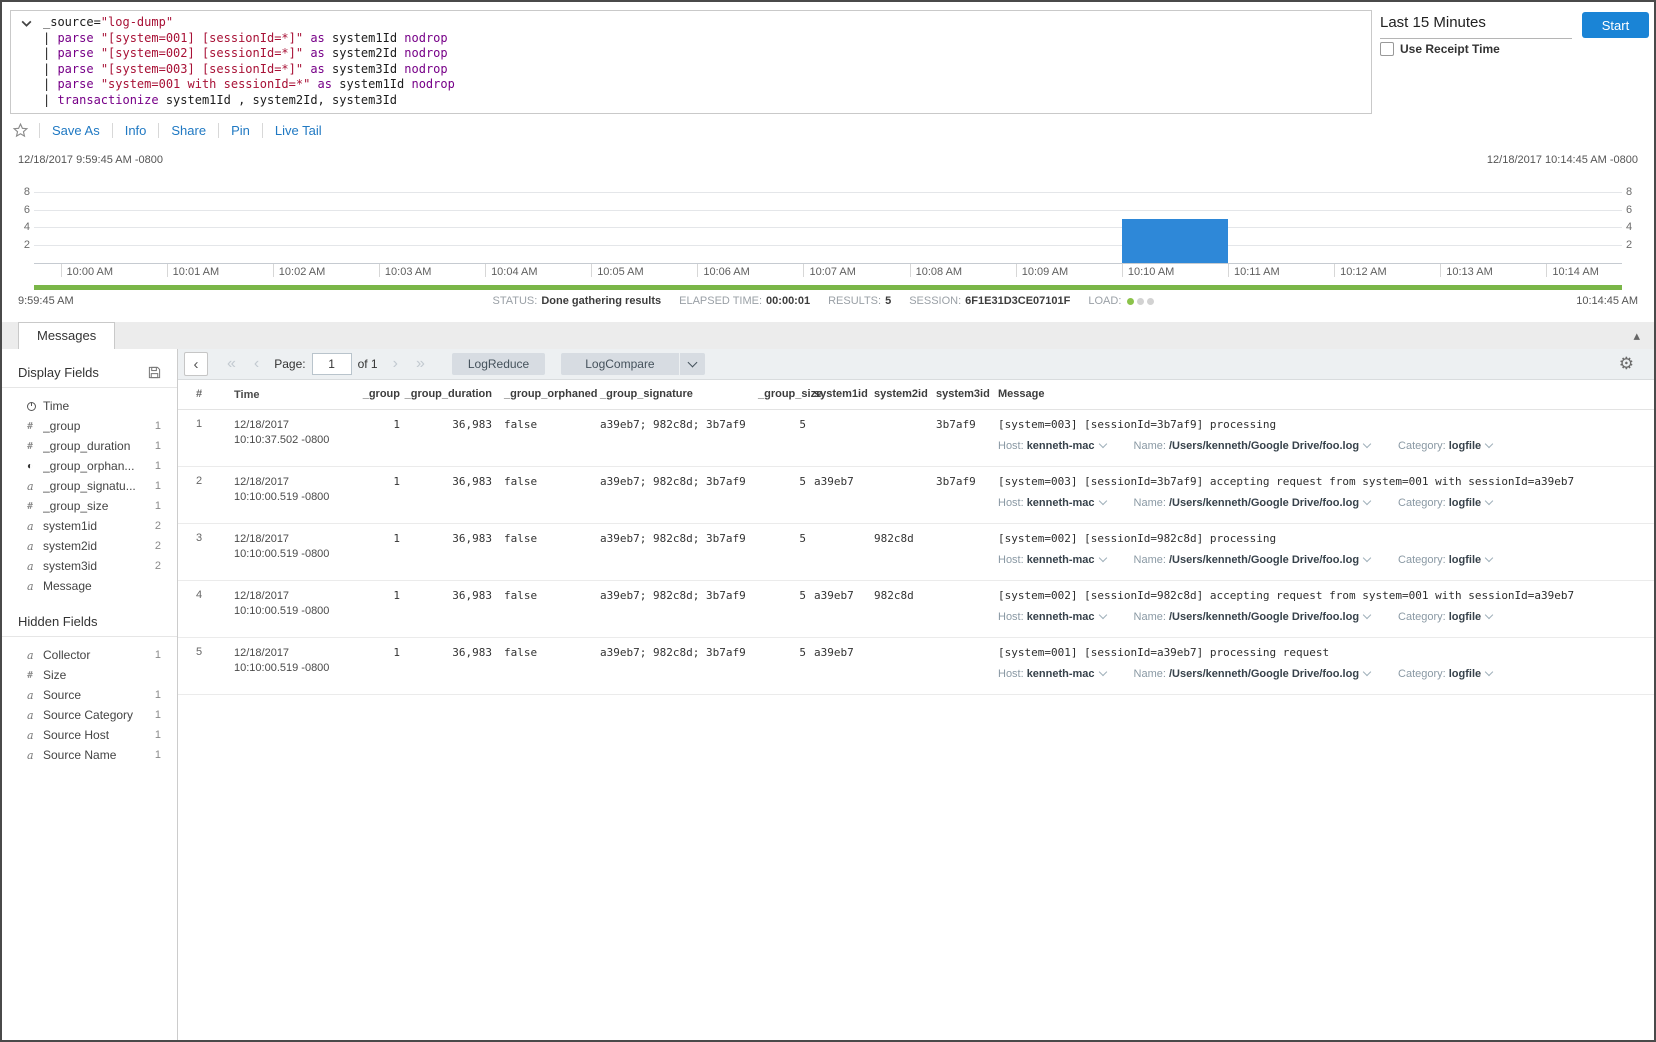  What do you see at coordinates (89, 586) in the screenshot?
I see `field-item-message: a Message` at bounding box center [89, 586].